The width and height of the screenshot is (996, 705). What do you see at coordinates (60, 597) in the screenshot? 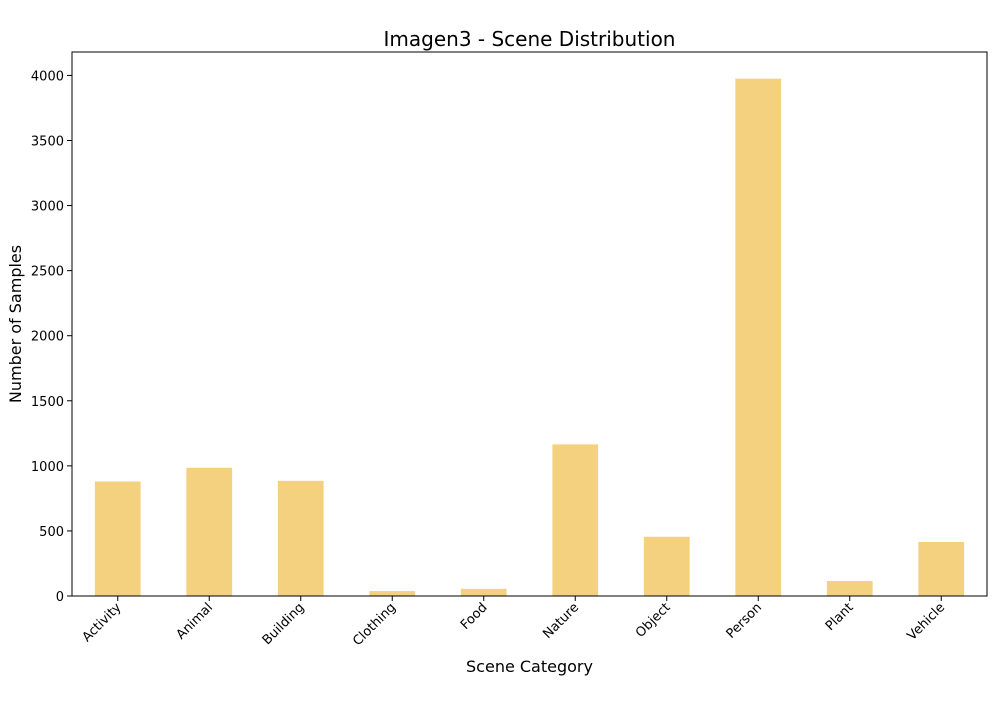
I see `y-tick-label: 0` at bounding box center [60, 597].